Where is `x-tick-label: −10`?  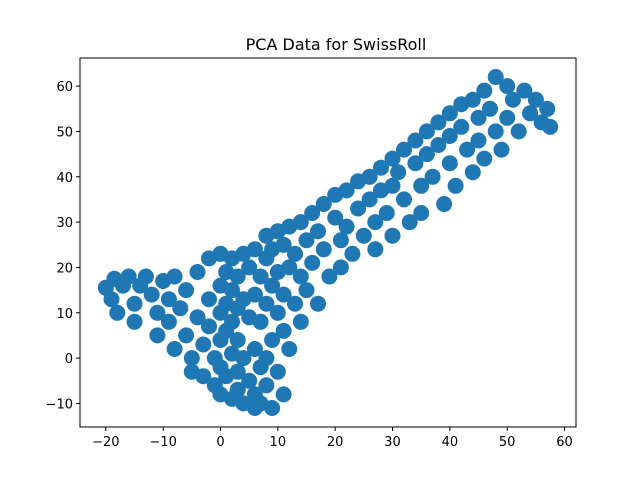 x-tick-label: −10 is located at coordinates (162, 442).